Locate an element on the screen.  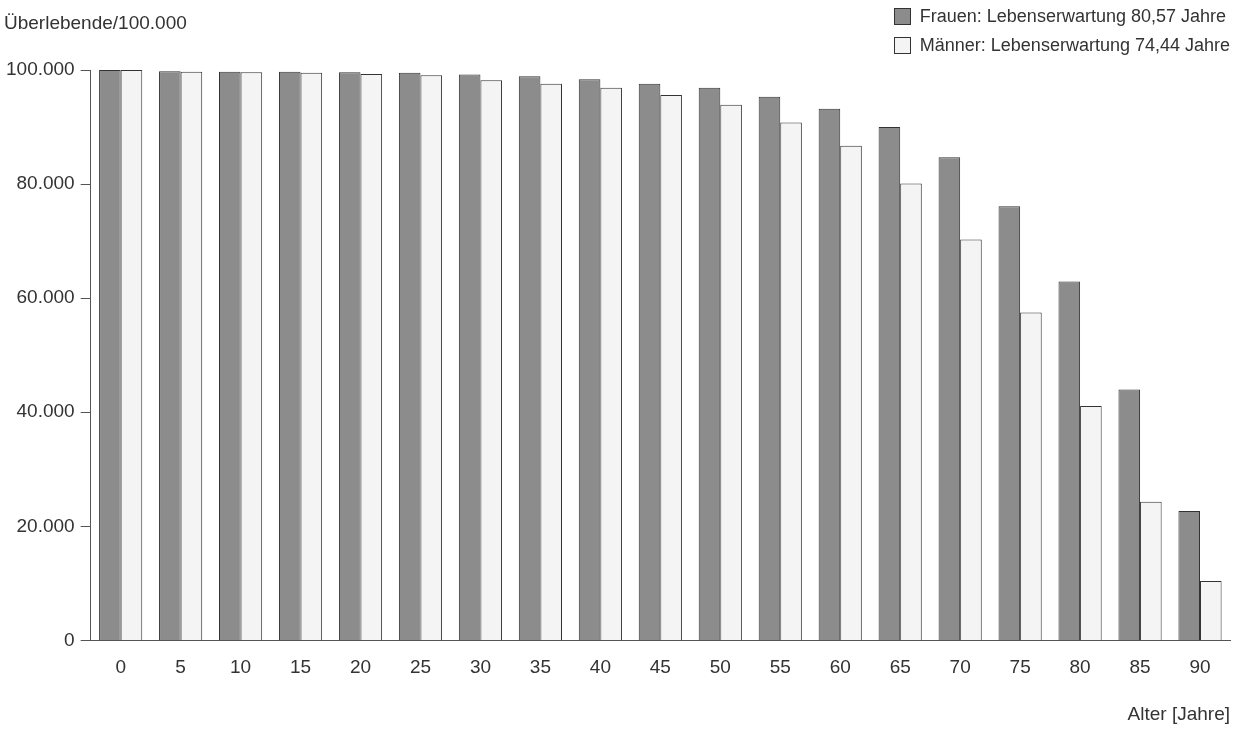
x-tick-label: 75 is located at coordinates (1020, 667).